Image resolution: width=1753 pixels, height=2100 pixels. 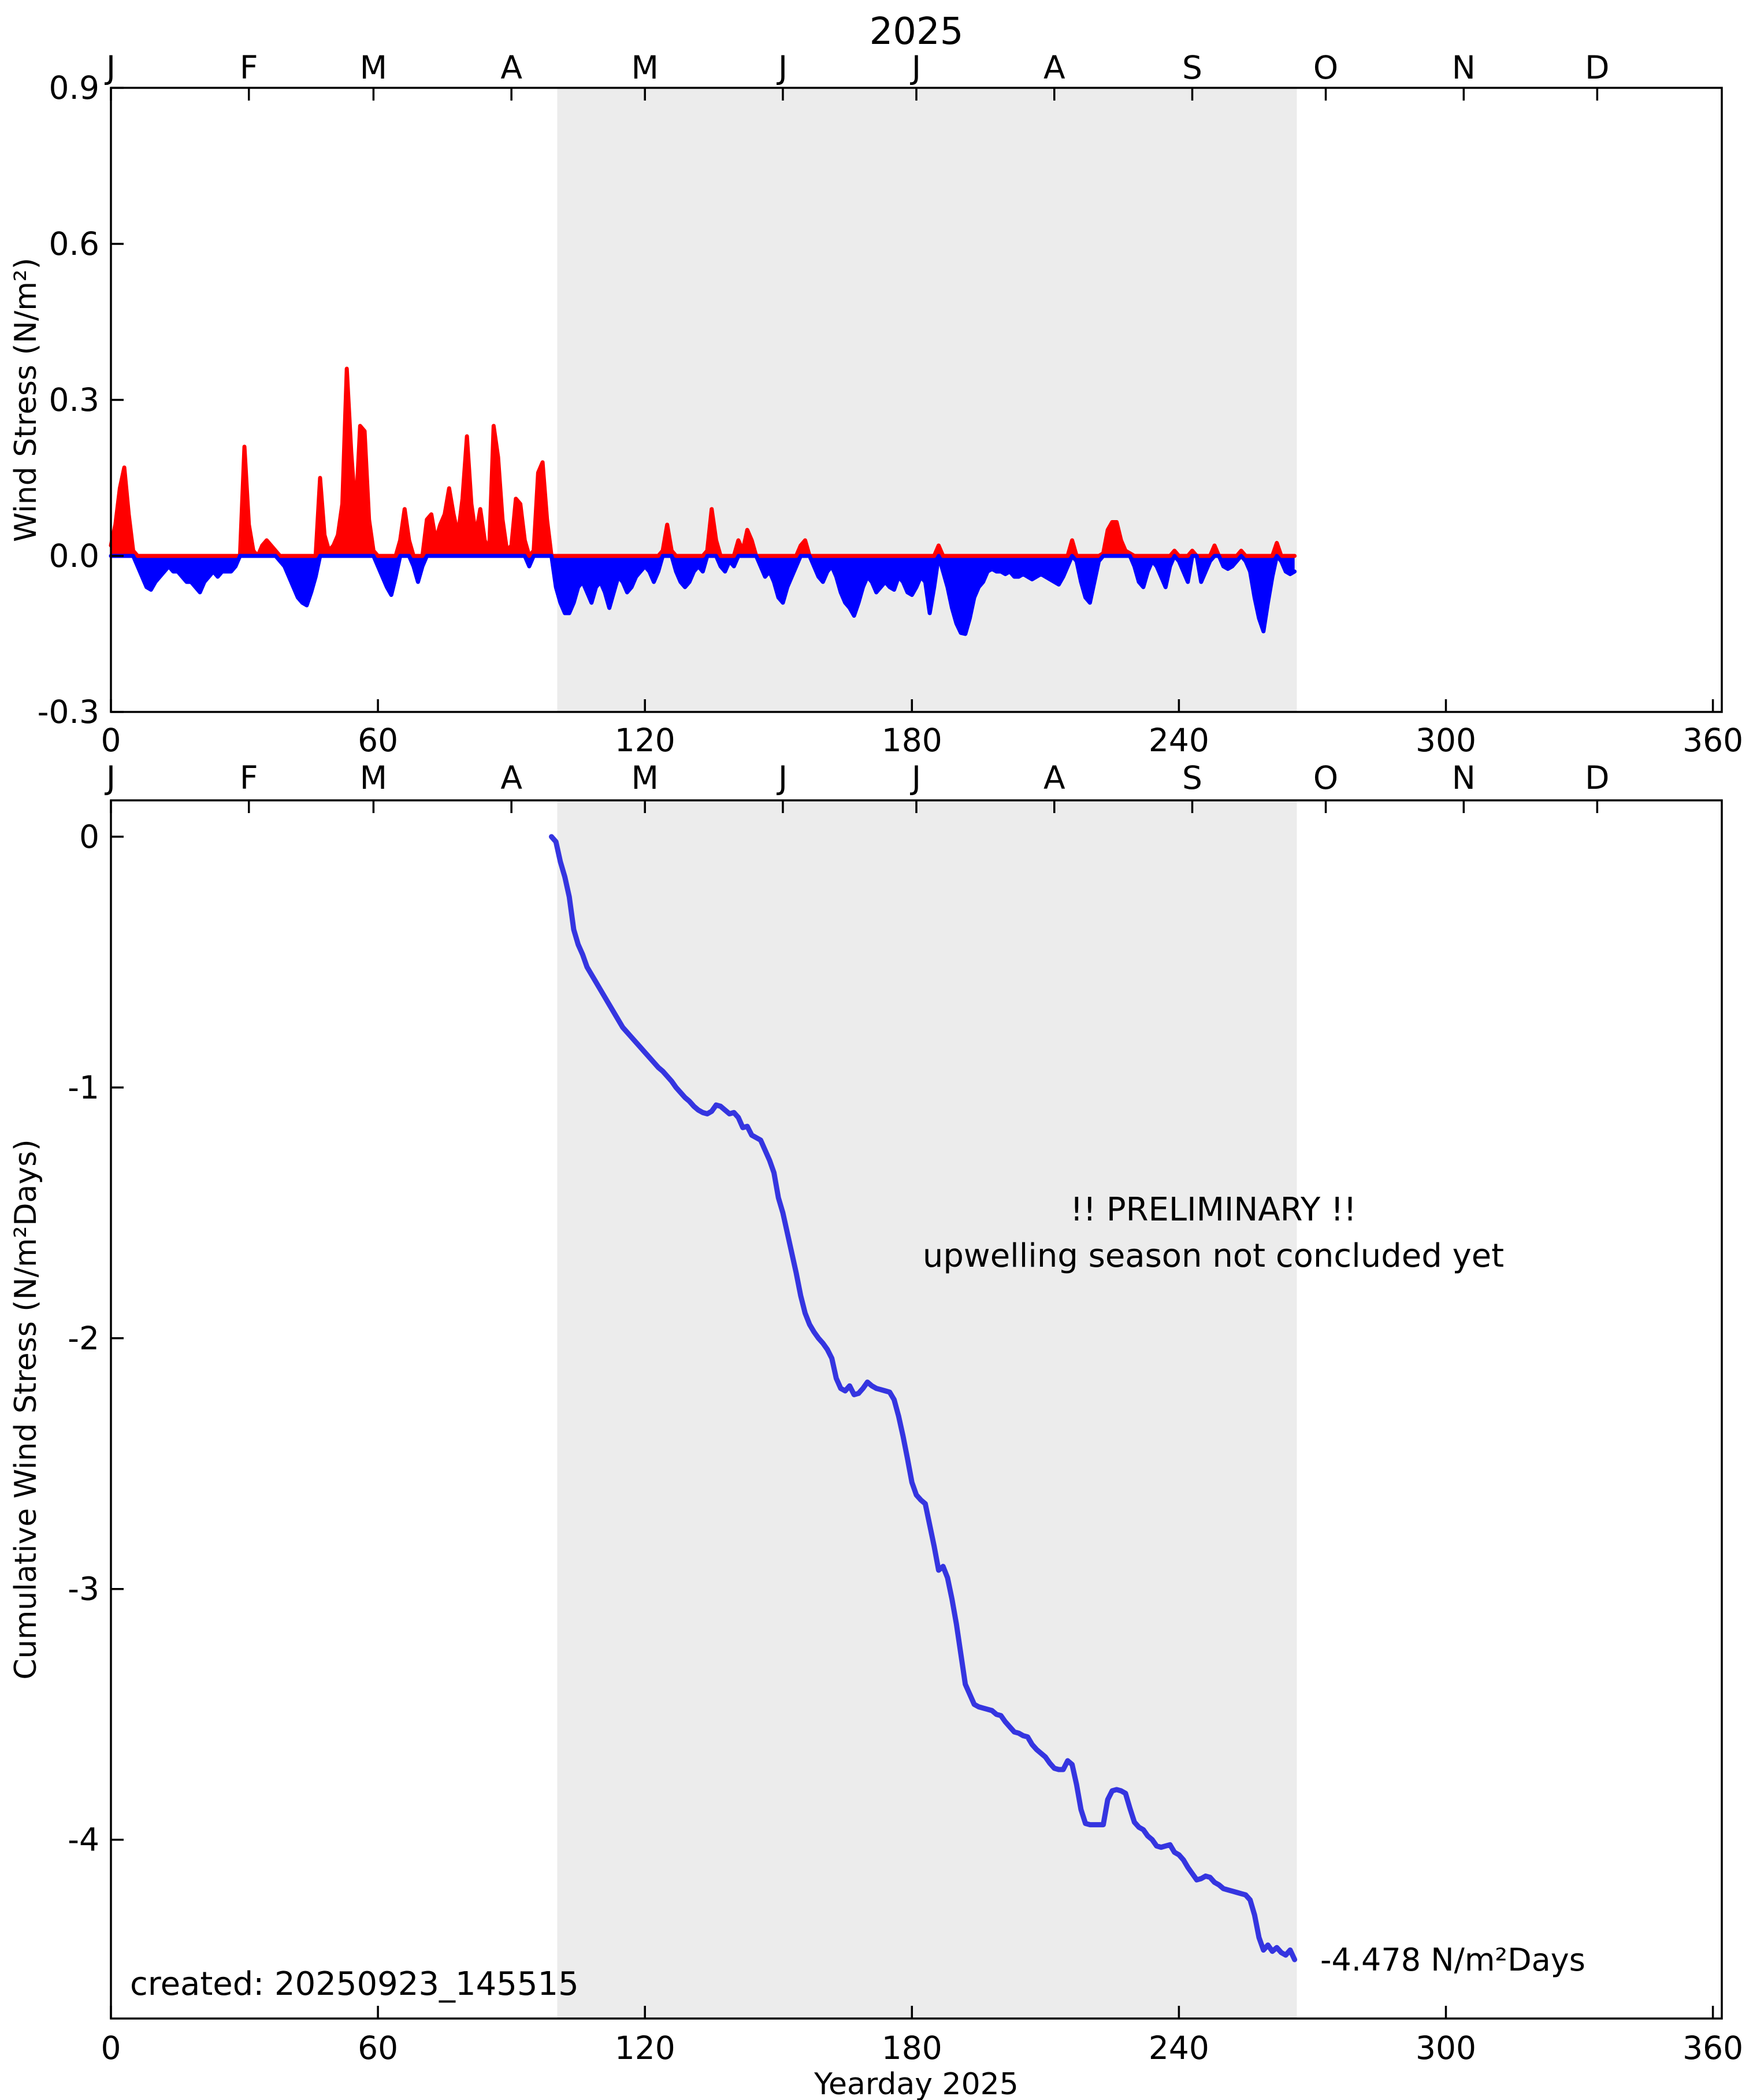 I want to click on preliminary-warning-line2: upwelling season not concluded yet, so click(x=1213, y=1256).